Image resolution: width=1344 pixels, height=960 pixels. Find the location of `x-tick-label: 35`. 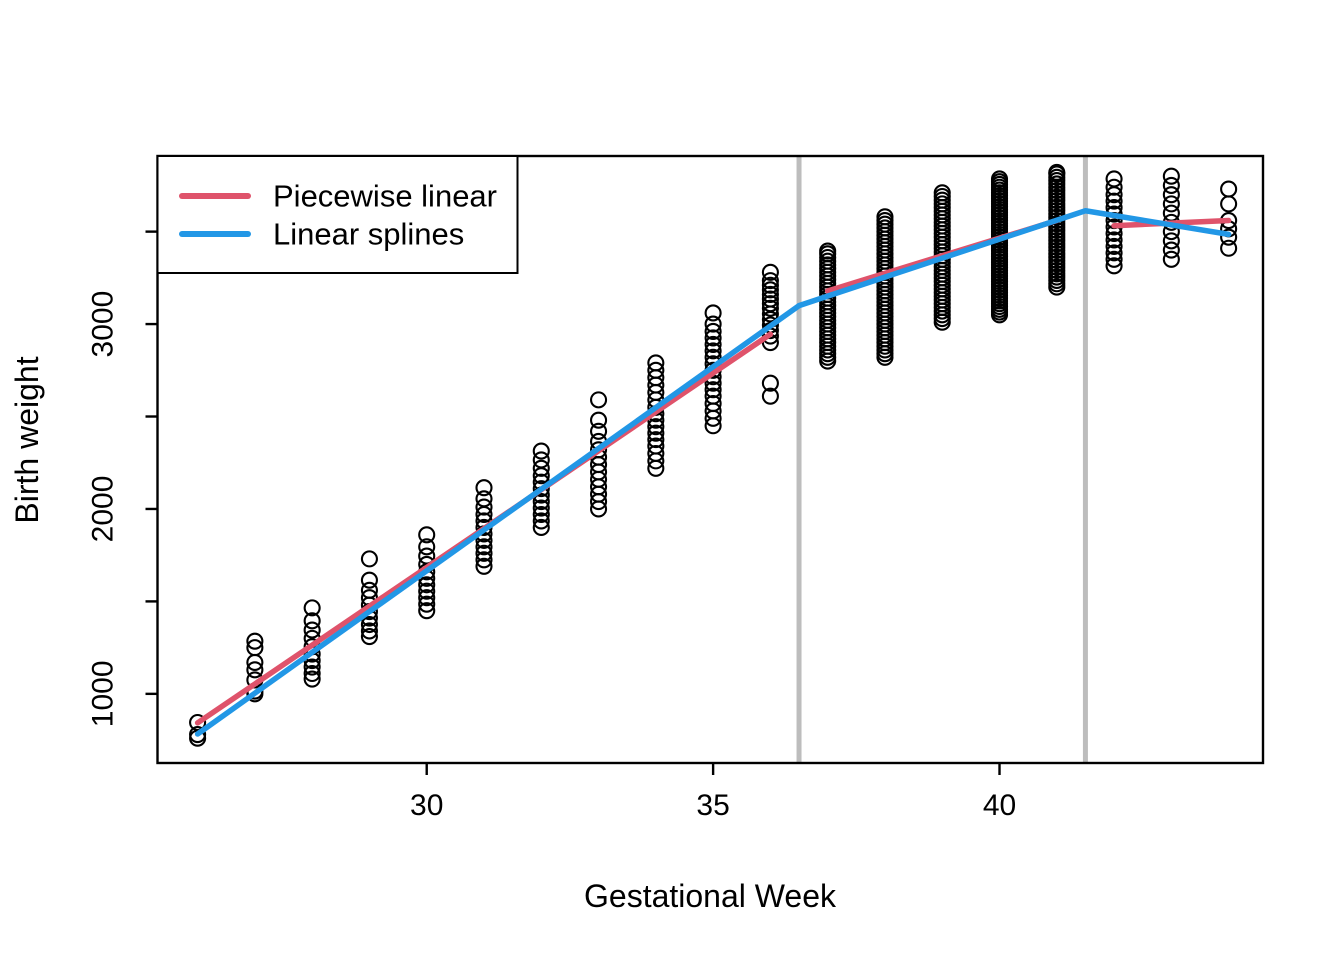

x-tick-label: 35 is located at coordinates (712, 805).